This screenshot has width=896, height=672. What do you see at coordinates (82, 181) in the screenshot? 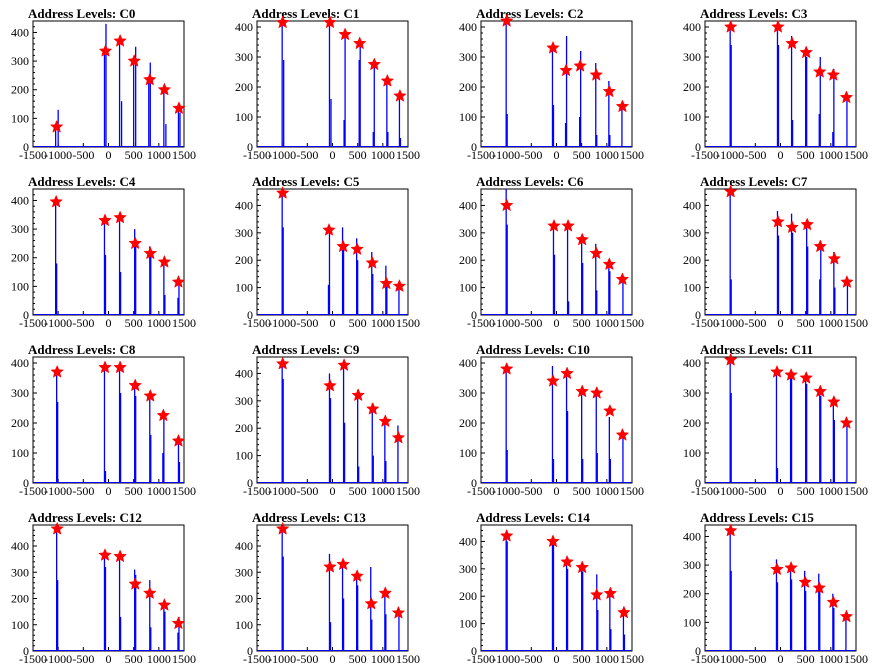
I see `chart-title: Address Levels: C4` at bounding box center [82, 181].